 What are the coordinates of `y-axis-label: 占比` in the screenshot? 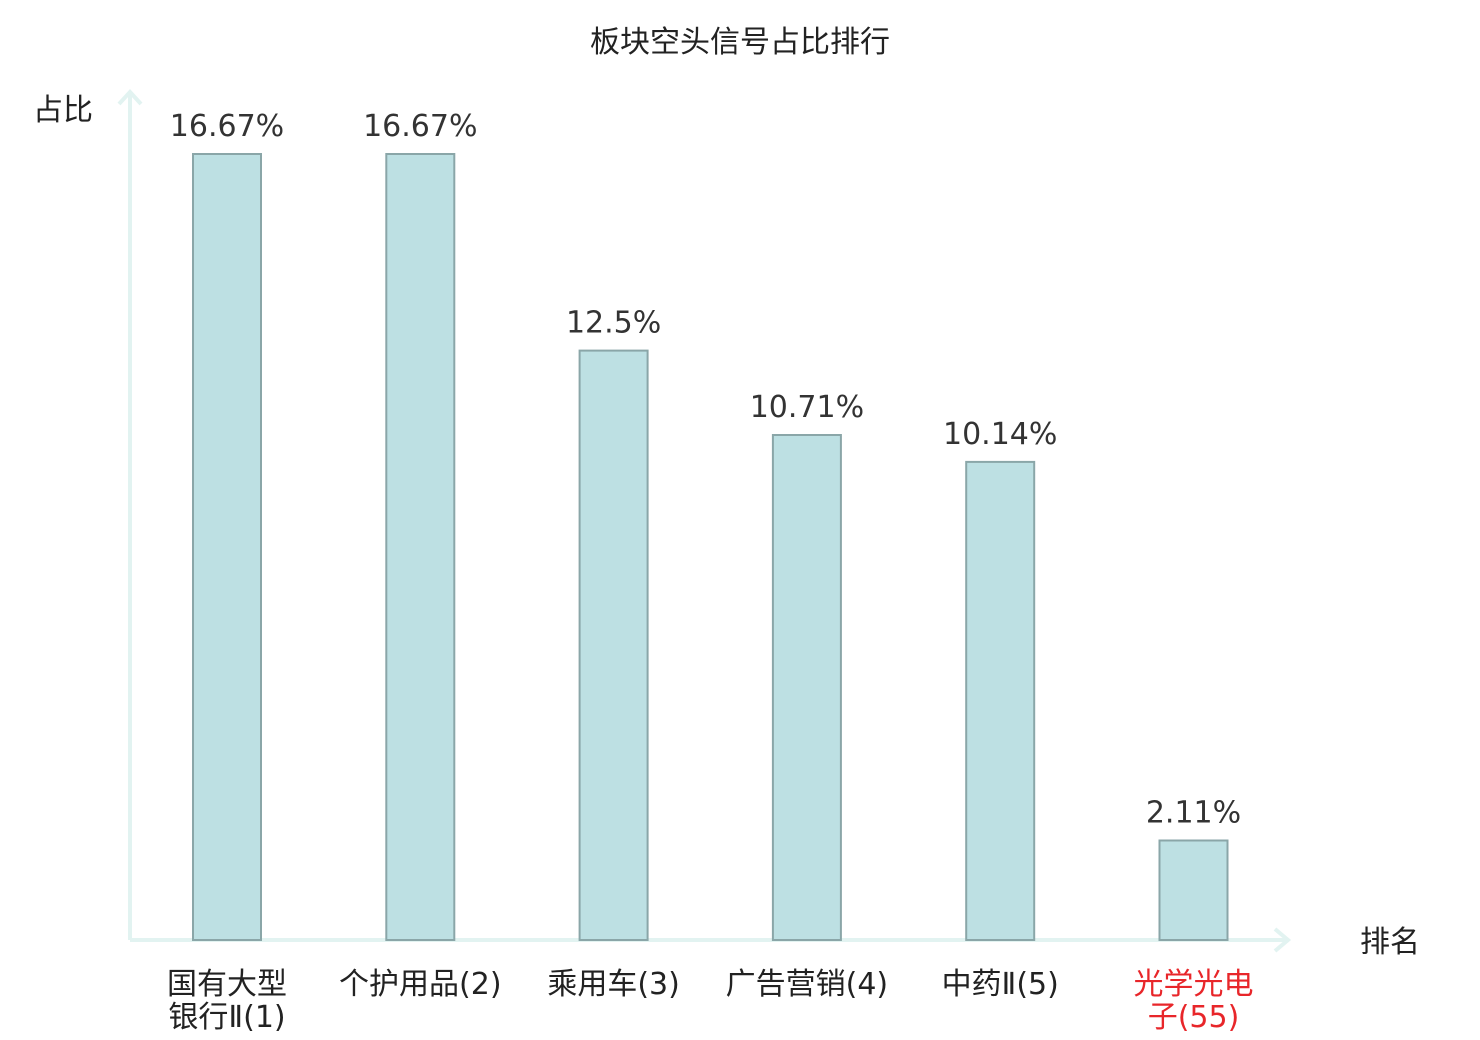 It's located at (63, 110).